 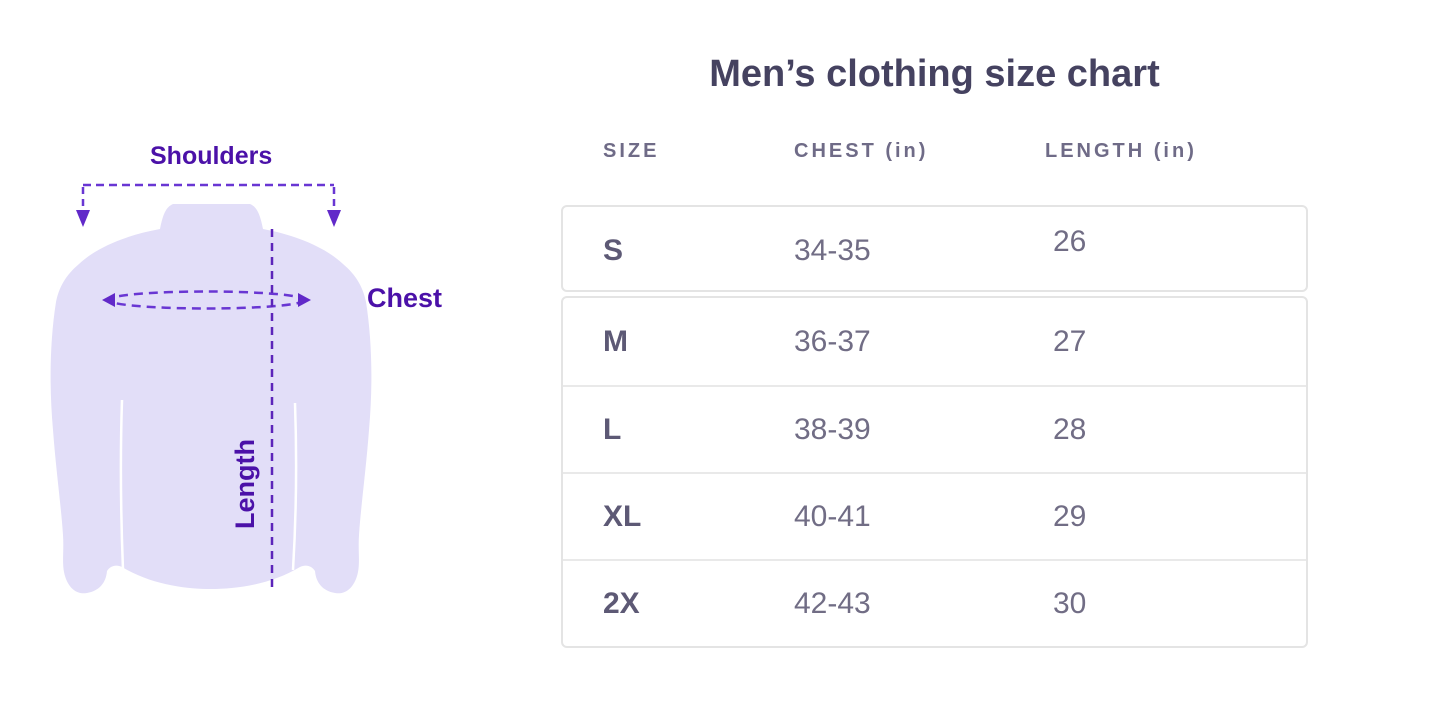 What do you see at coordinates (1121, 151) in the screenshot?
I see `column-header-length: LENGTH (in)` at bounding box center [1121, 151].